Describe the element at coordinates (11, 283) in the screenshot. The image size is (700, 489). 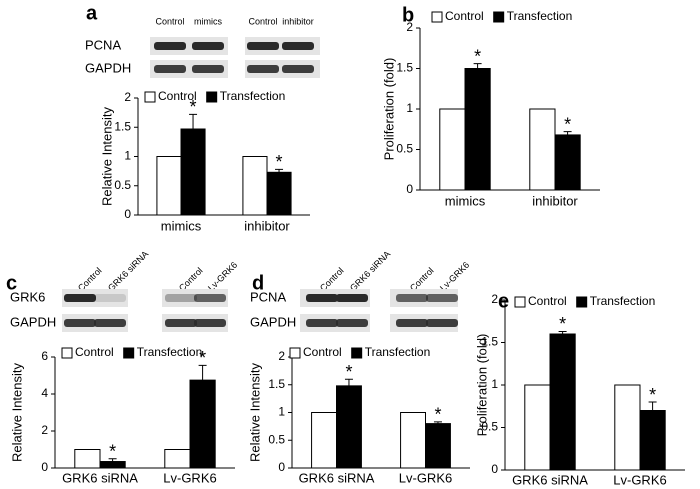
I see `panel-letter: c` at that location.